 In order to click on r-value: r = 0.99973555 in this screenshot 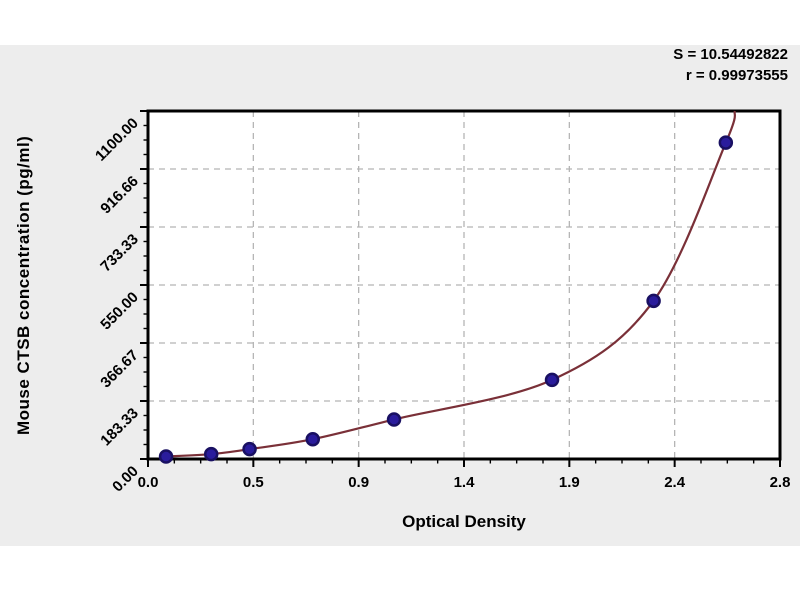, I will do `click(736, 75)`.